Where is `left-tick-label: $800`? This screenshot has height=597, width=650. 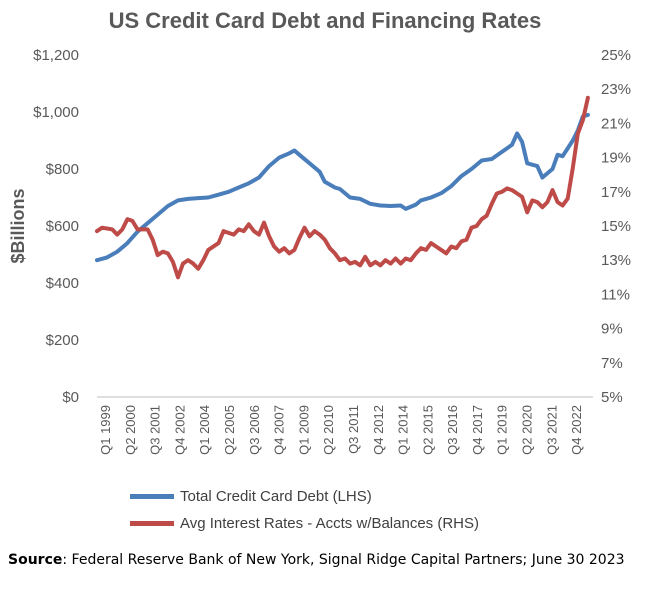 left-tick-label: $800 is located at coordinates (62, 169).